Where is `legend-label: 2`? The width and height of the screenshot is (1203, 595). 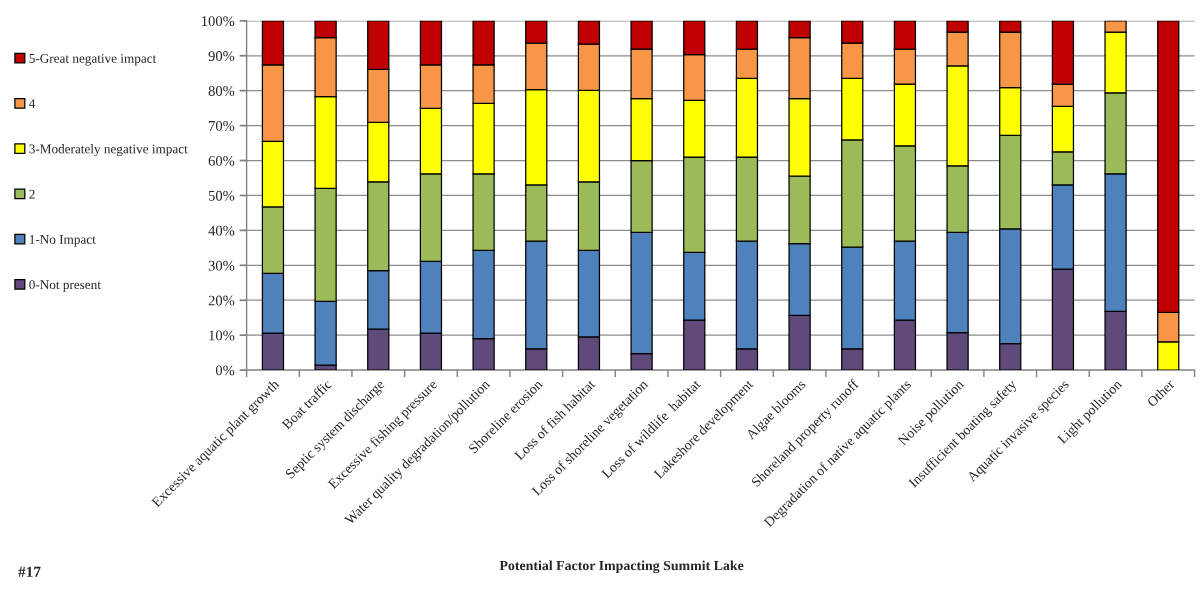 legend-label: 2 is located at coordinates (32, 194).